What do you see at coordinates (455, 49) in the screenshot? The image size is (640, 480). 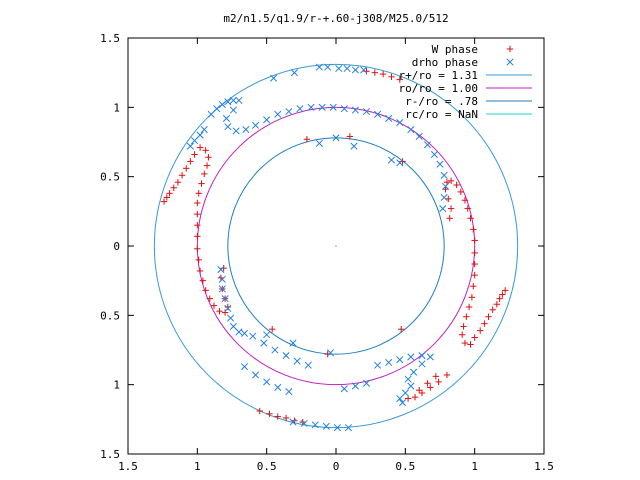 I see `legend-label: W phase` at bounding box center [455, 49].